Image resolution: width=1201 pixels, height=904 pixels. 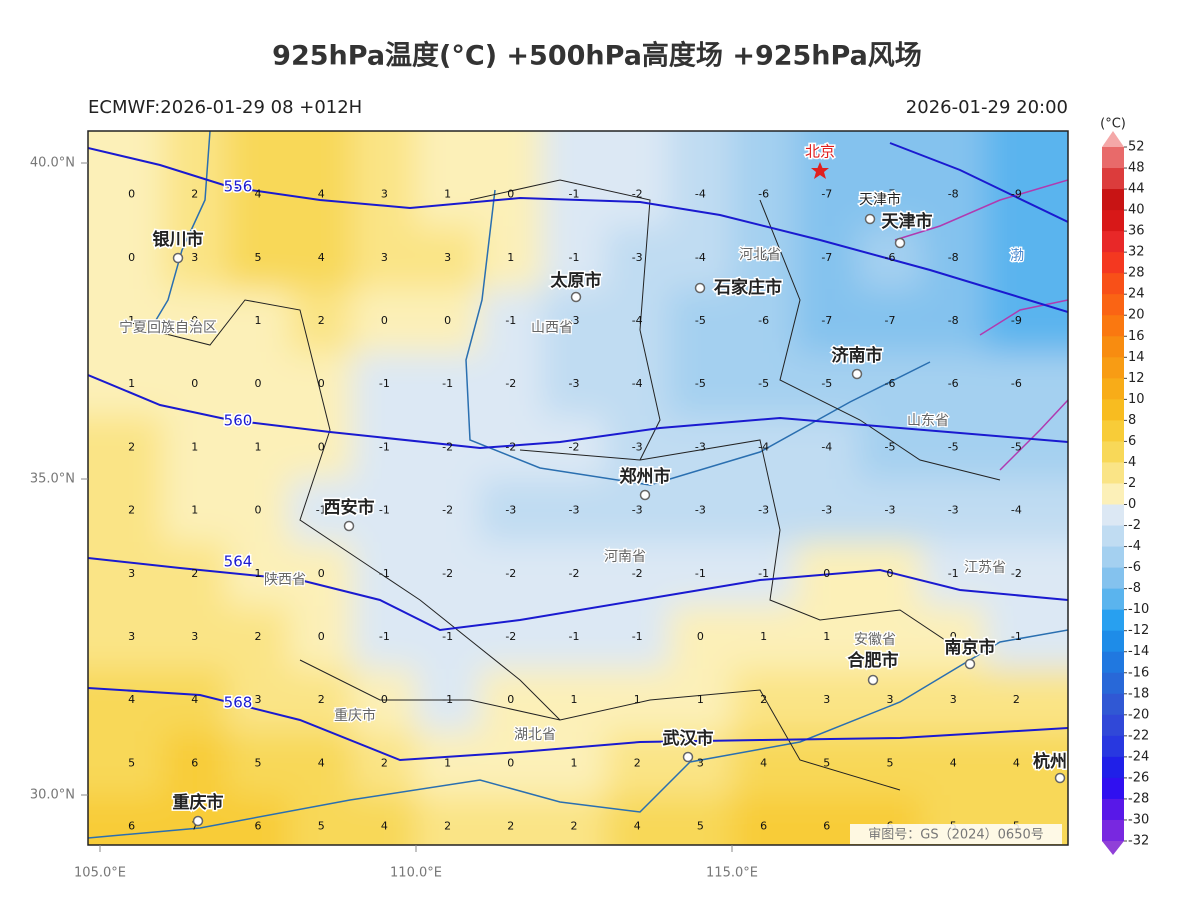 I want to click on coastline, so click(x=981, y=325).